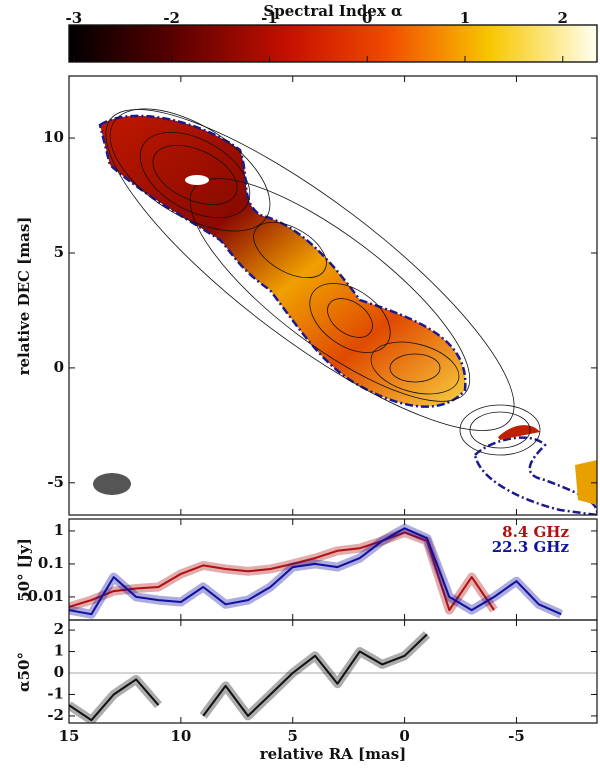 The height and width of the screenshot is (771, 600). What do you see at coordinates (333, 11) in the screenshot?
I see `colorbar-title: Spectral Index α` at bounding box center [333, 11].